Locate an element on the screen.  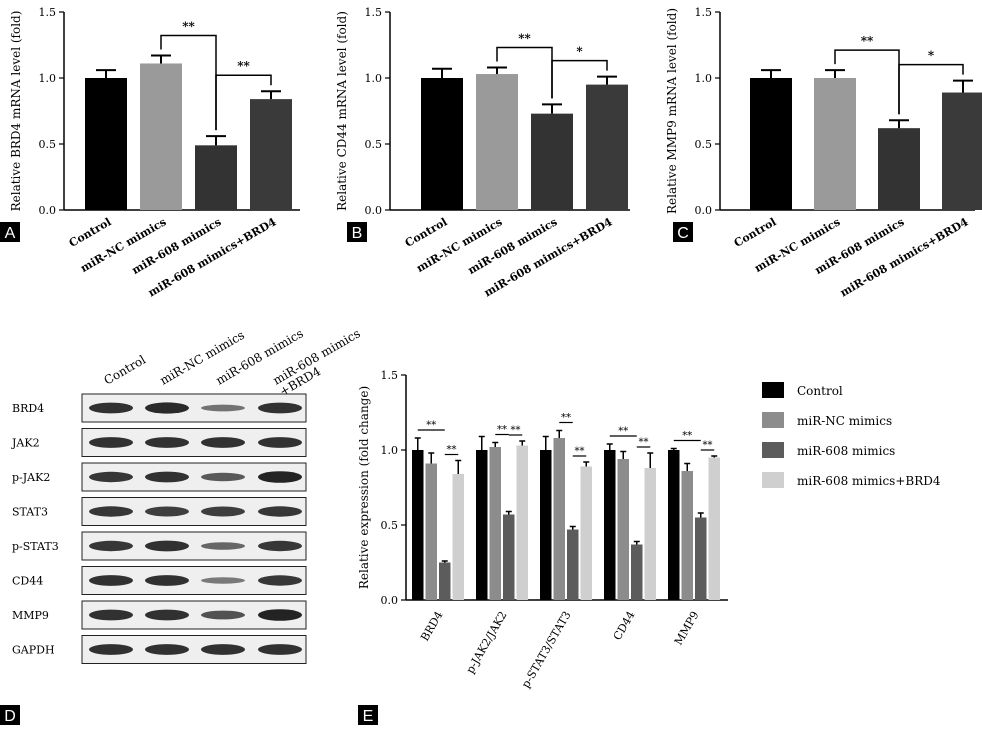
blot-row-label: JAK2 is located at coordinates (25, 443).